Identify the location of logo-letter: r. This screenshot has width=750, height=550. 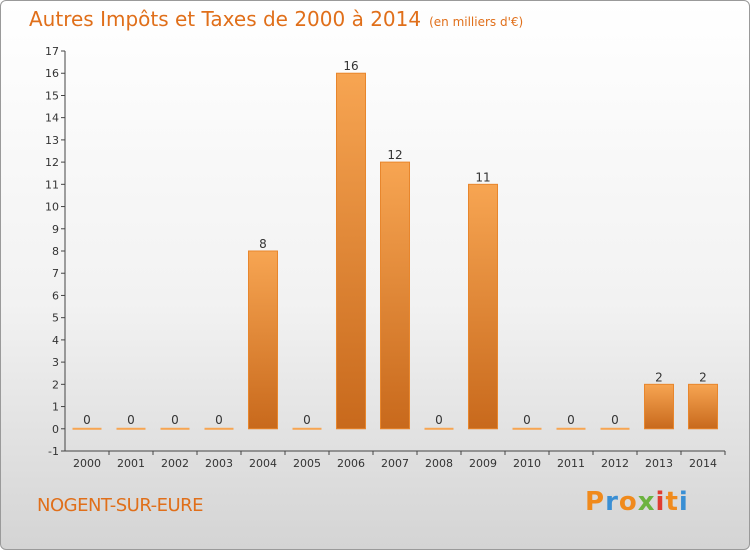
(612, 502).